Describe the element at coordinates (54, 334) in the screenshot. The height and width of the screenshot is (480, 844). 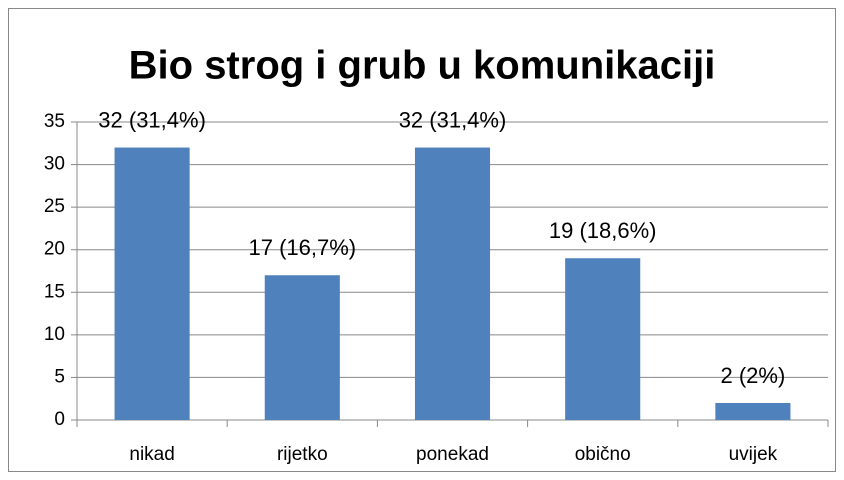
I see `y-tick-label: 10` at that location.